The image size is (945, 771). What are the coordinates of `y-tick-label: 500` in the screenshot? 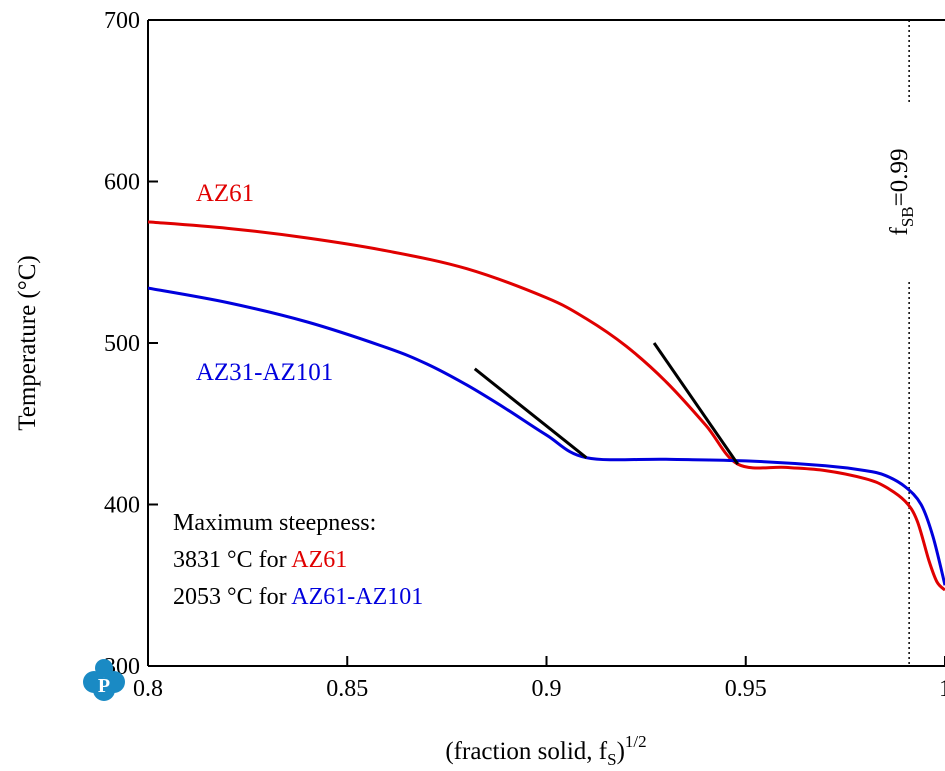 It's located at (122, 344).